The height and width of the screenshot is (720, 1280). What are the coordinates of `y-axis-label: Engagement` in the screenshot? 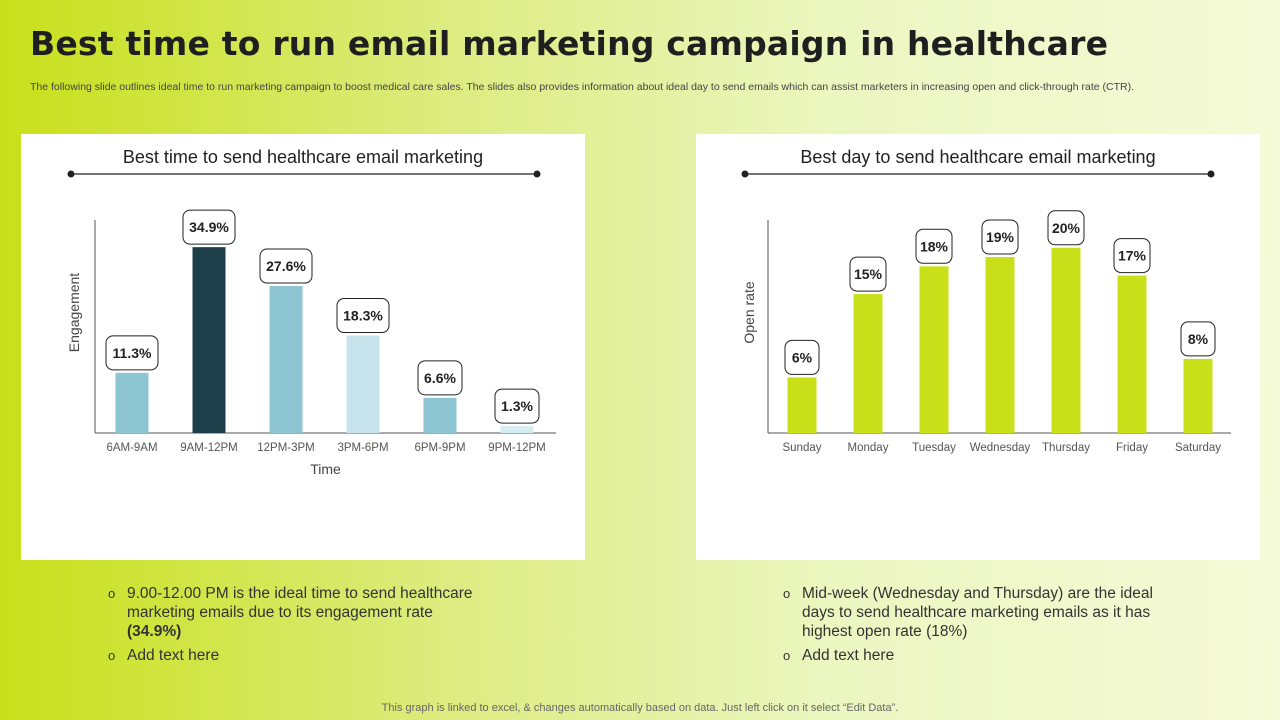 It's located at (74, 313).